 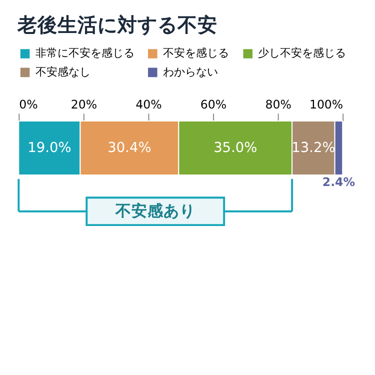 What do you see at coordinates (117, 25) in the screenshot?
I see `chart-title: 老後生活に対する不安` at bounding box center [117, 25].